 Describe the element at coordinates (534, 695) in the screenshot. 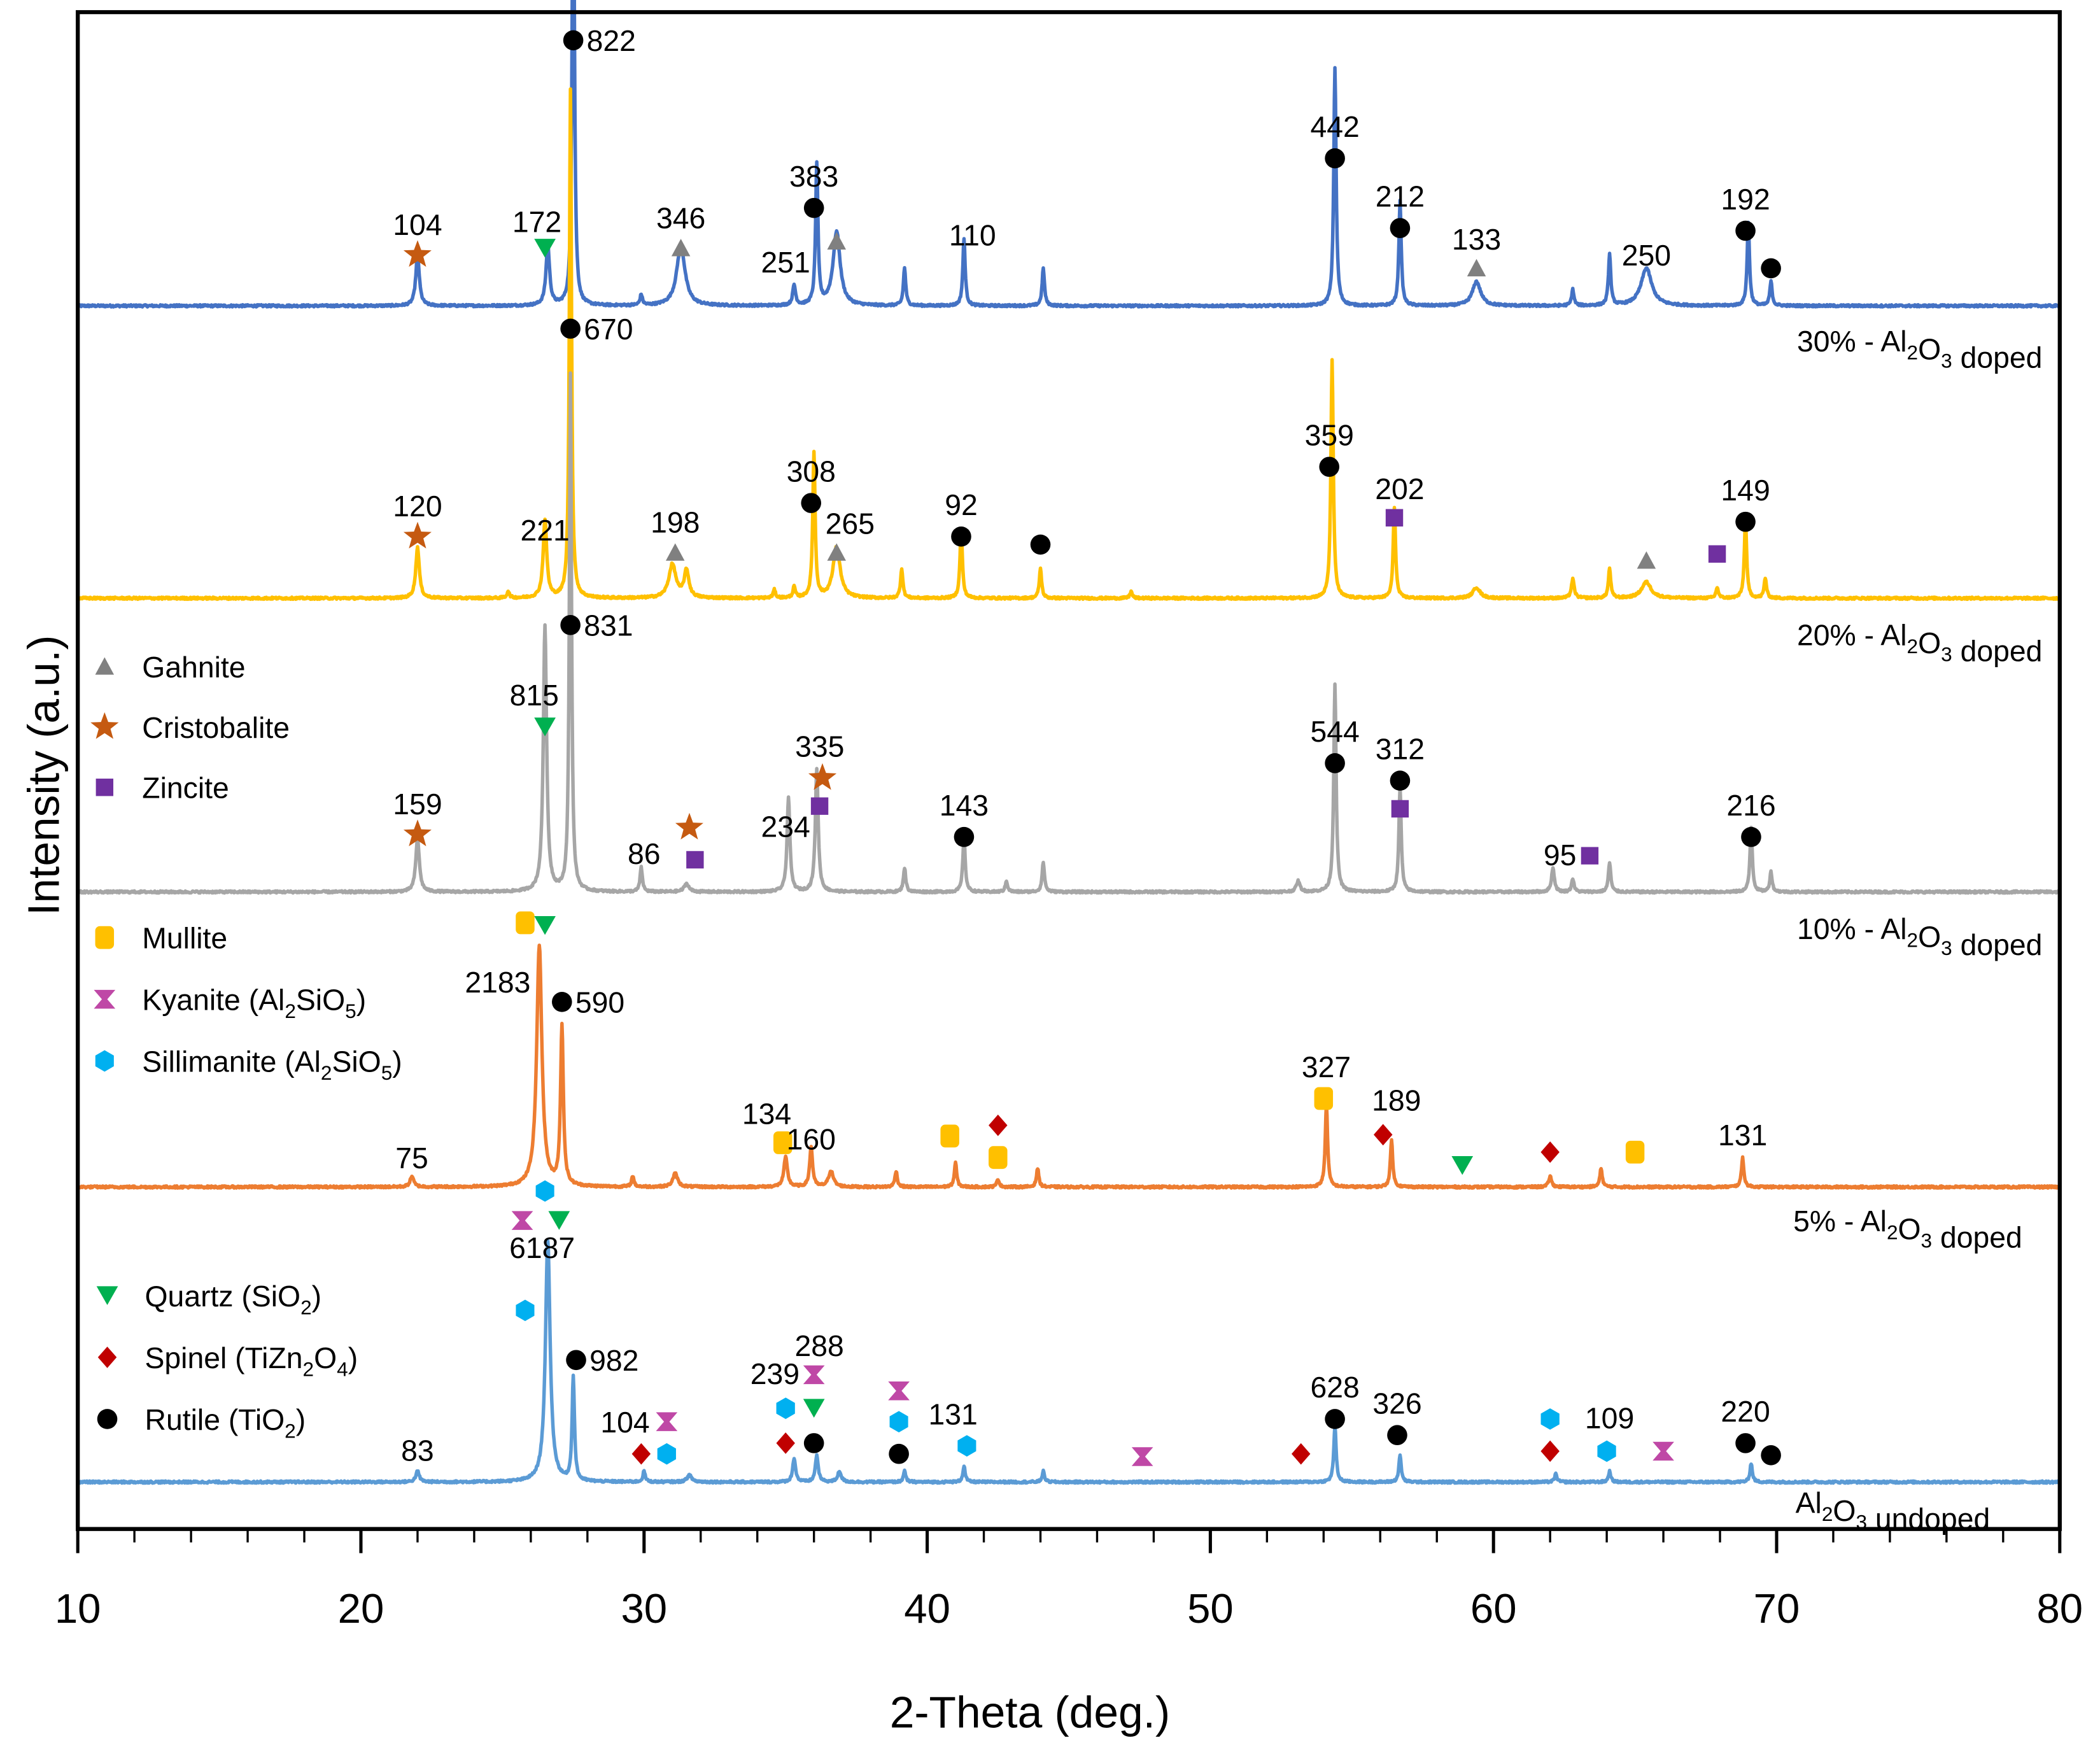

I see `peak-intensity-label: 815` at that location.